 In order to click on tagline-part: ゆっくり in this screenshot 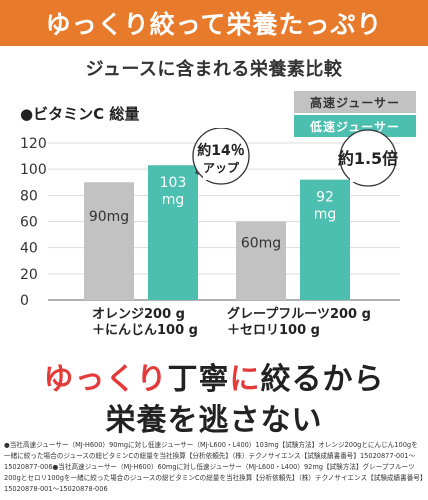, I will do `click(105, 379)`.